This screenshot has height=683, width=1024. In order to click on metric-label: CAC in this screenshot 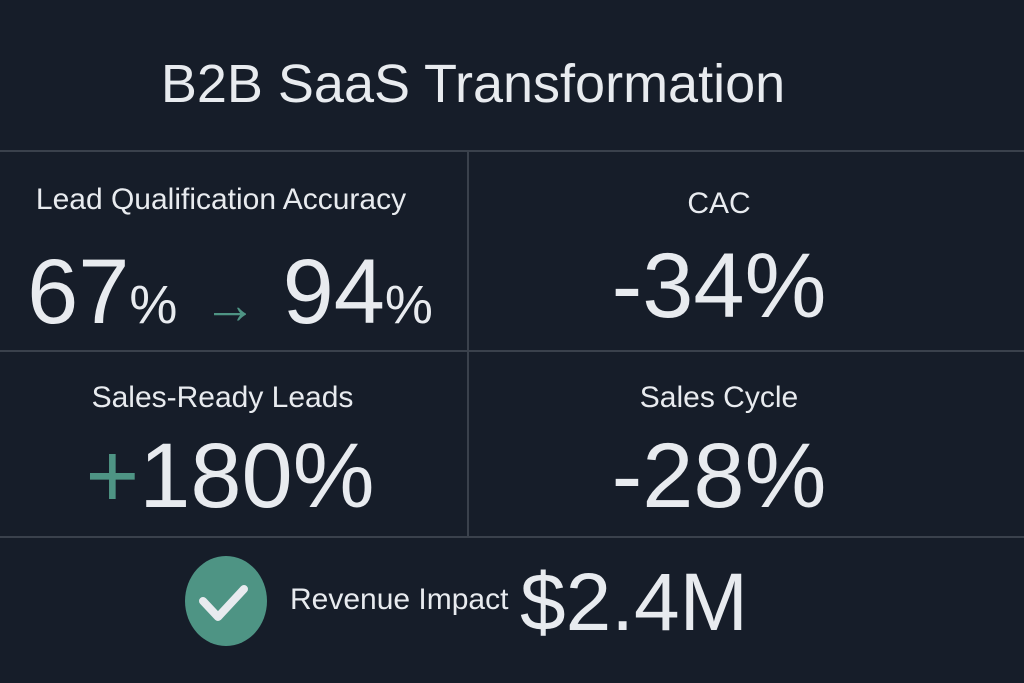, I will do `click(719, 203)`.